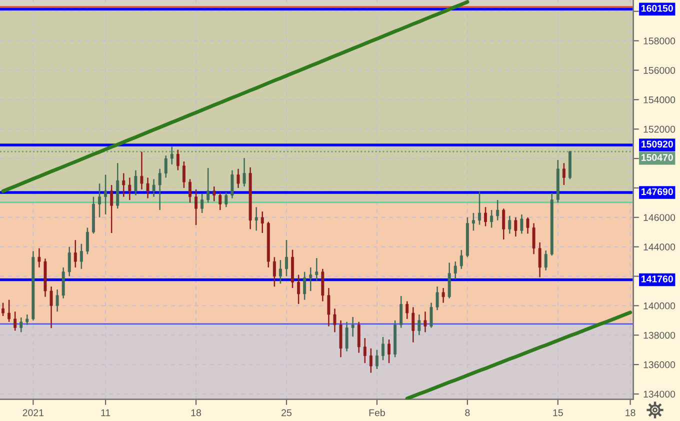  I want to click on x-tick-label: 8, so click(467, 412).